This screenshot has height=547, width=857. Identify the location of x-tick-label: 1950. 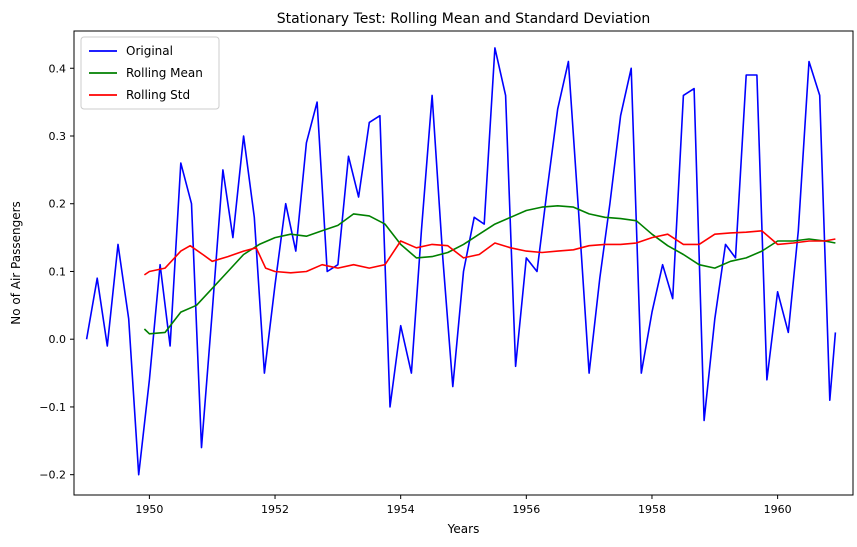
(149, 509).